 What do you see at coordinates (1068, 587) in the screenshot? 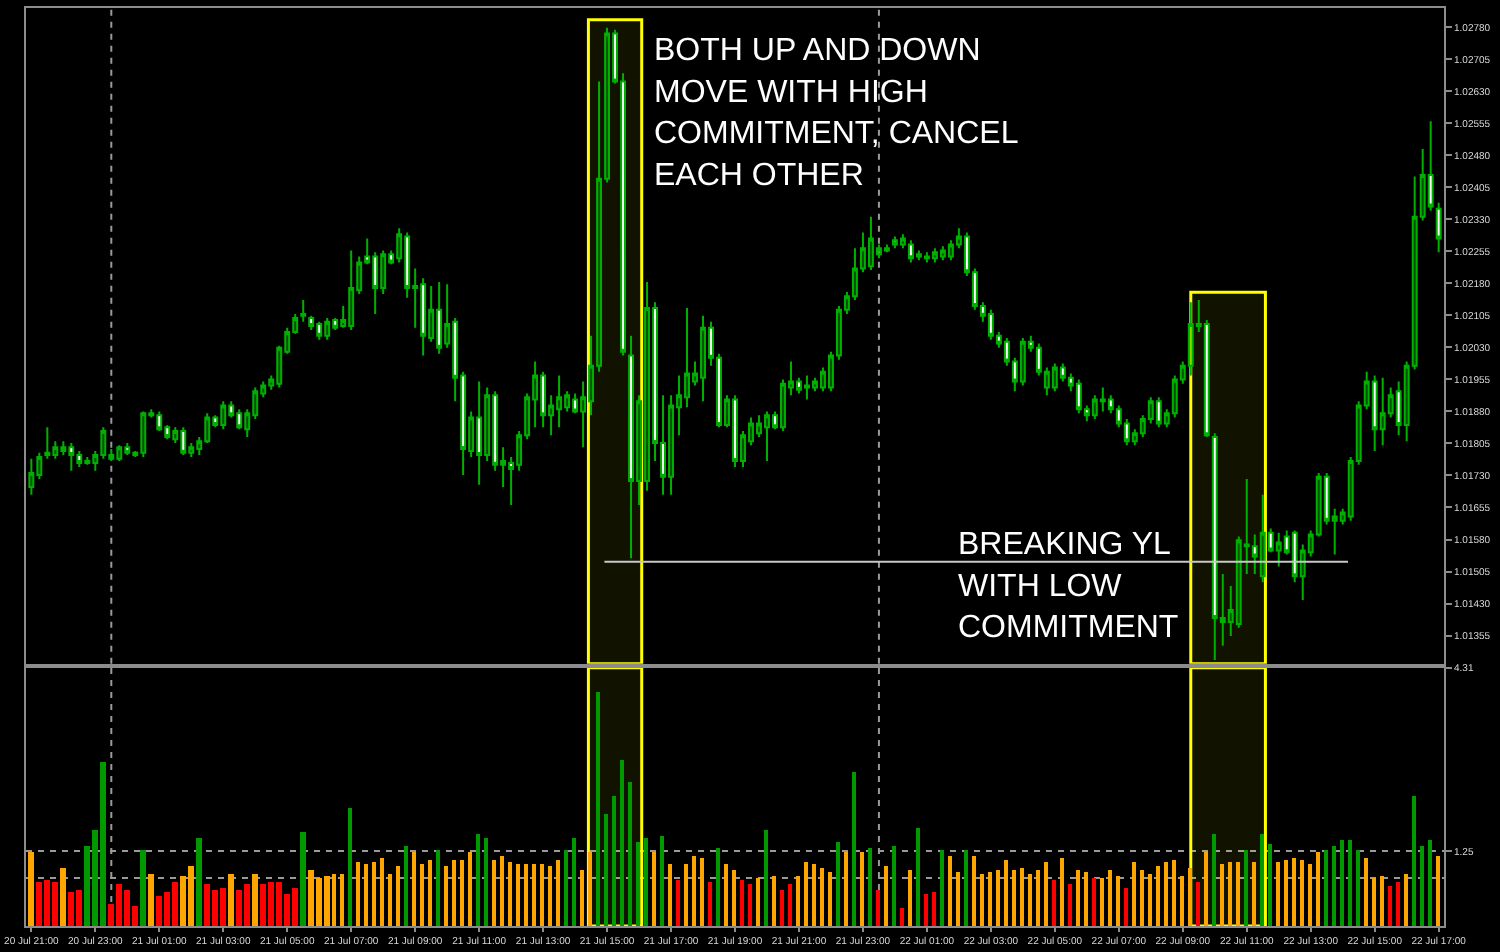
I see `annotation: BREAKING YL WITH LOW COMMITMENT` at bounding box center [1068, 587].